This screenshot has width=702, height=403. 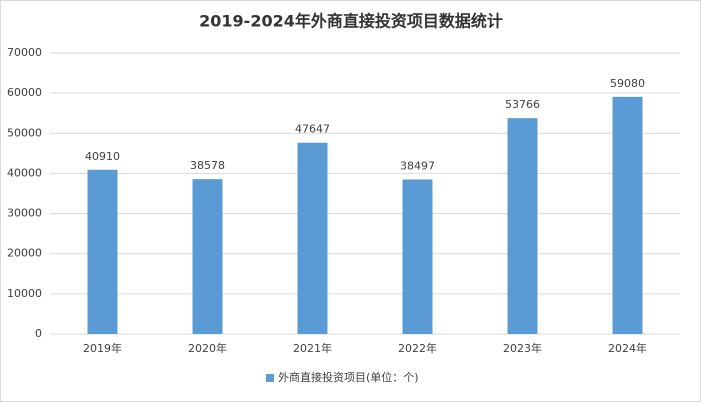 I want to click on x-tick-label: 2024年, so click(x=627, y=348).